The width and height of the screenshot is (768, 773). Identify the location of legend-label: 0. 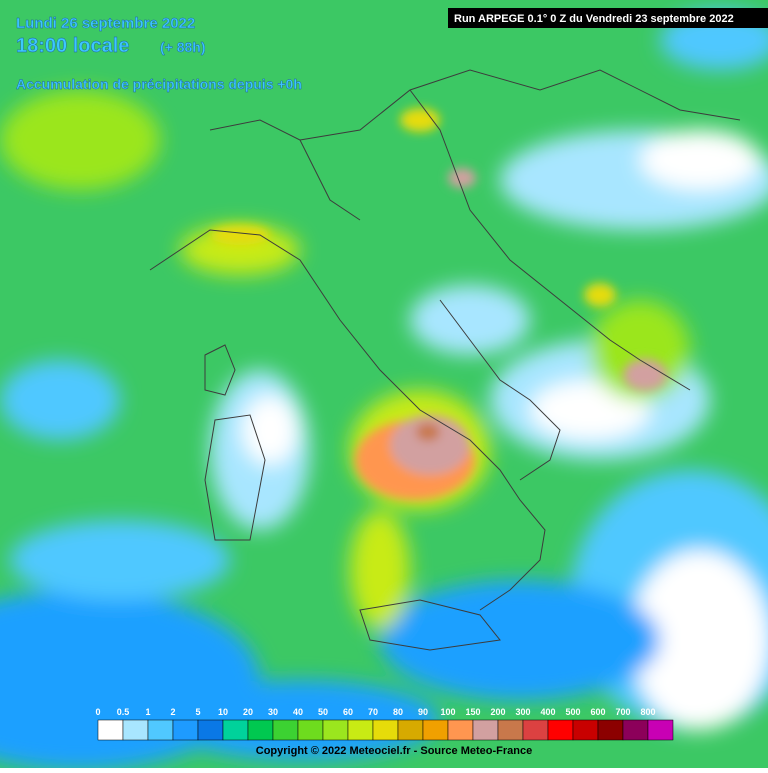
(97, 712).